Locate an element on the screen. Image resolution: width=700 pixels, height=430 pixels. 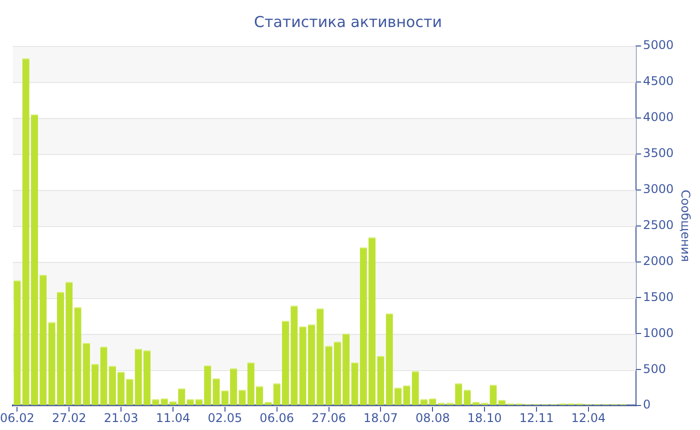
x-tick-label: 08.08 is located at coordinates (432, 417).